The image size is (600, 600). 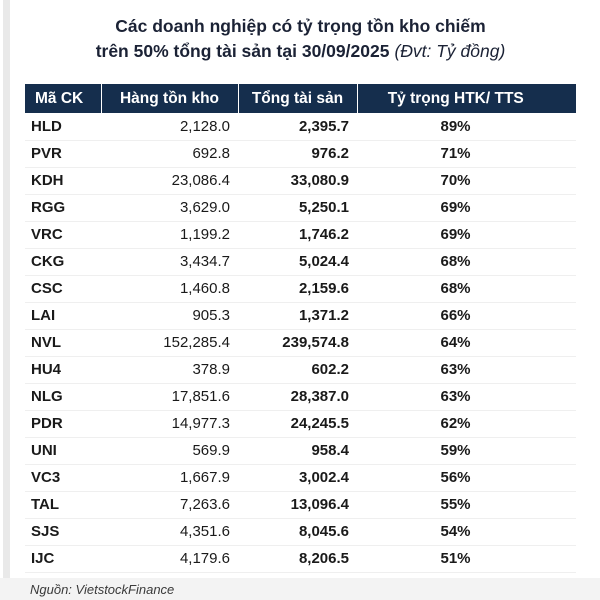 I want to click on total-assets-cell: 2,159.6, so click(x=297, y=289).